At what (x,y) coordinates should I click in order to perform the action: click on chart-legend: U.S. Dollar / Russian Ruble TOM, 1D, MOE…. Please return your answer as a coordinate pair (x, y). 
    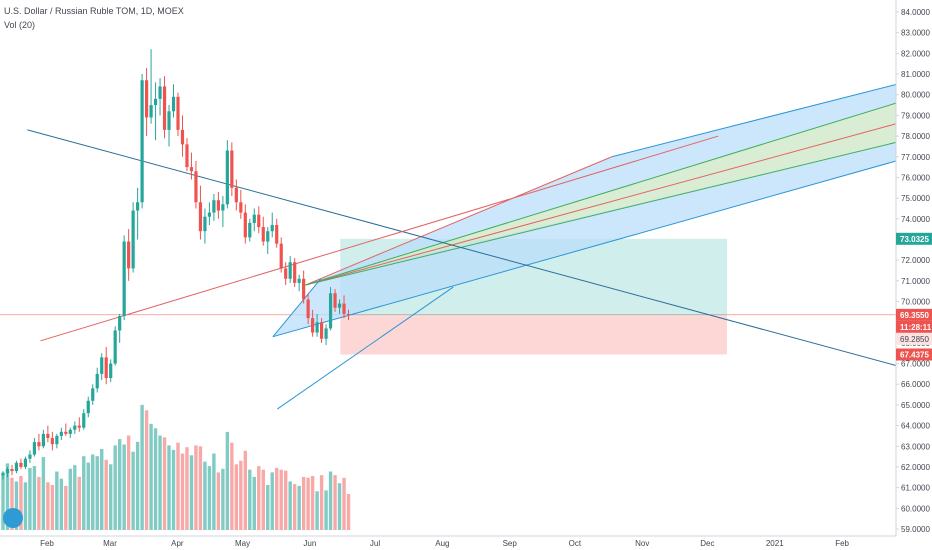
    Looking at the image, I should click on (94, 18).